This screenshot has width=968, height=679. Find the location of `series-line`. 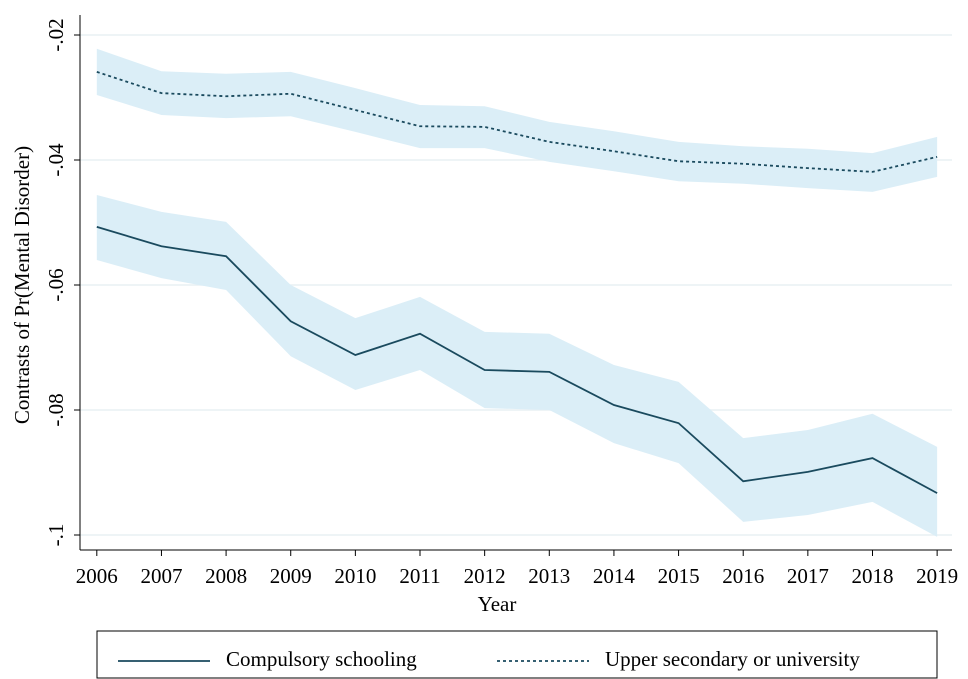

series-line is located at coordinates (517, 122).